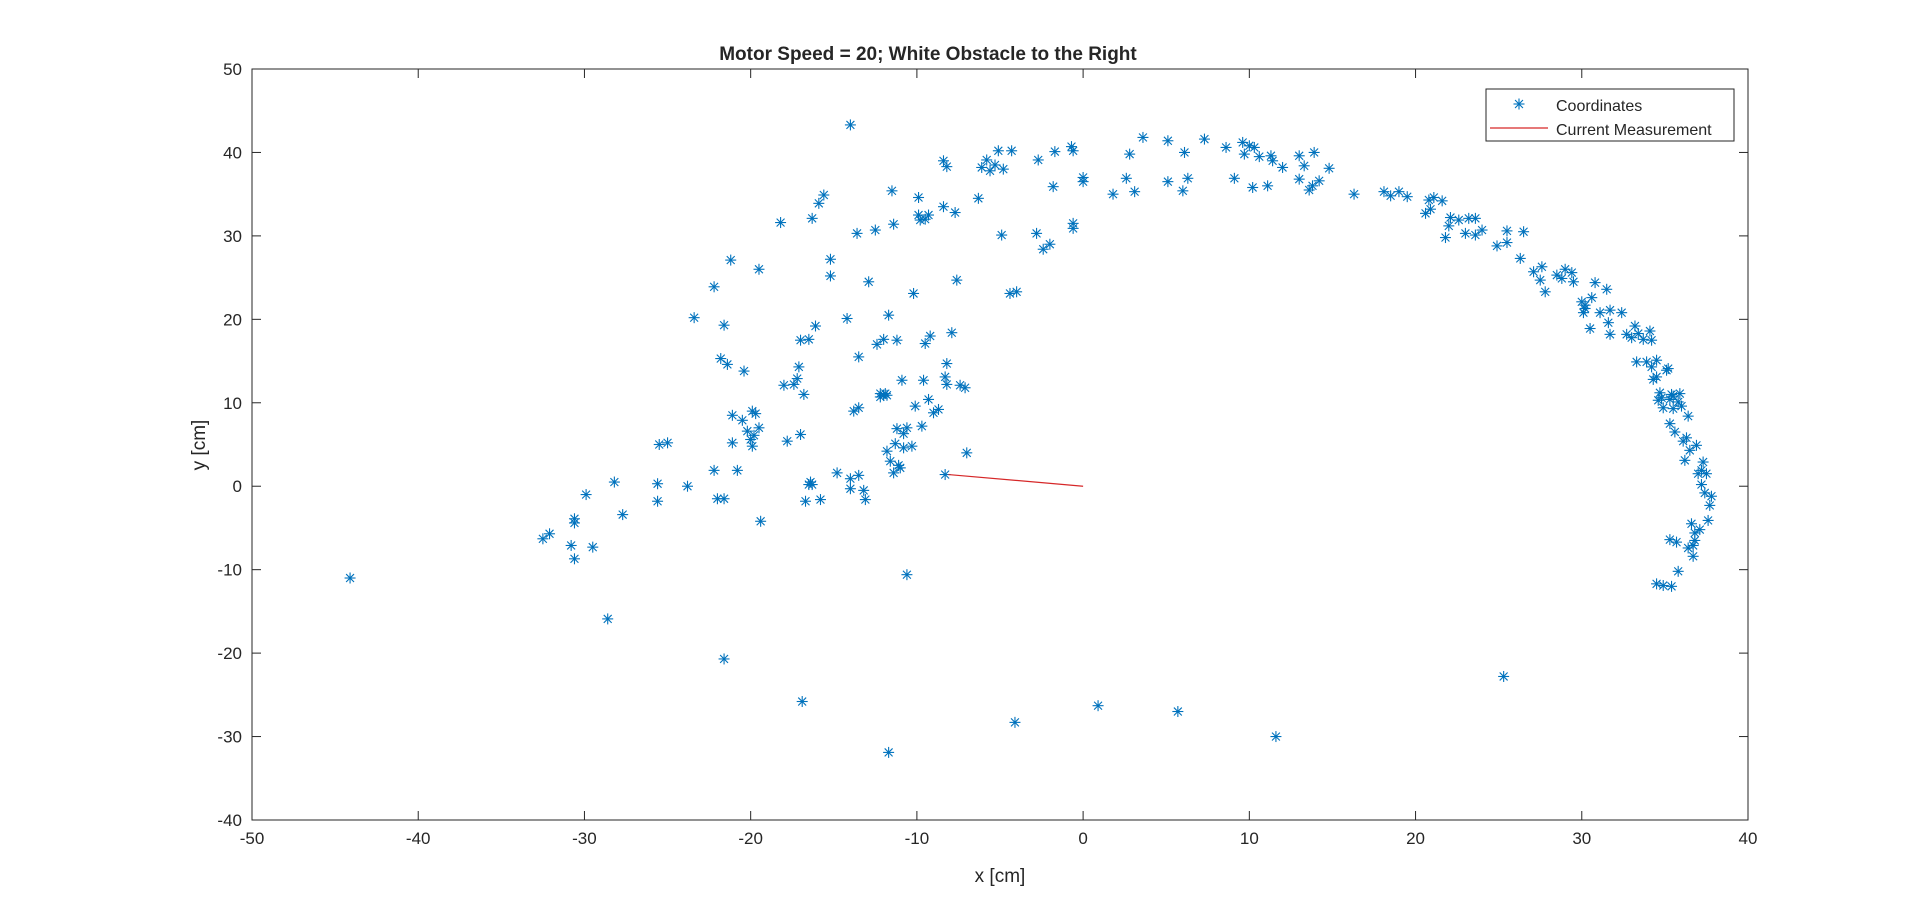  What do you see at coordinates (917, 838) in the screenshot?
I see `x-tick-label: -10` at bounding box center [917, 838].